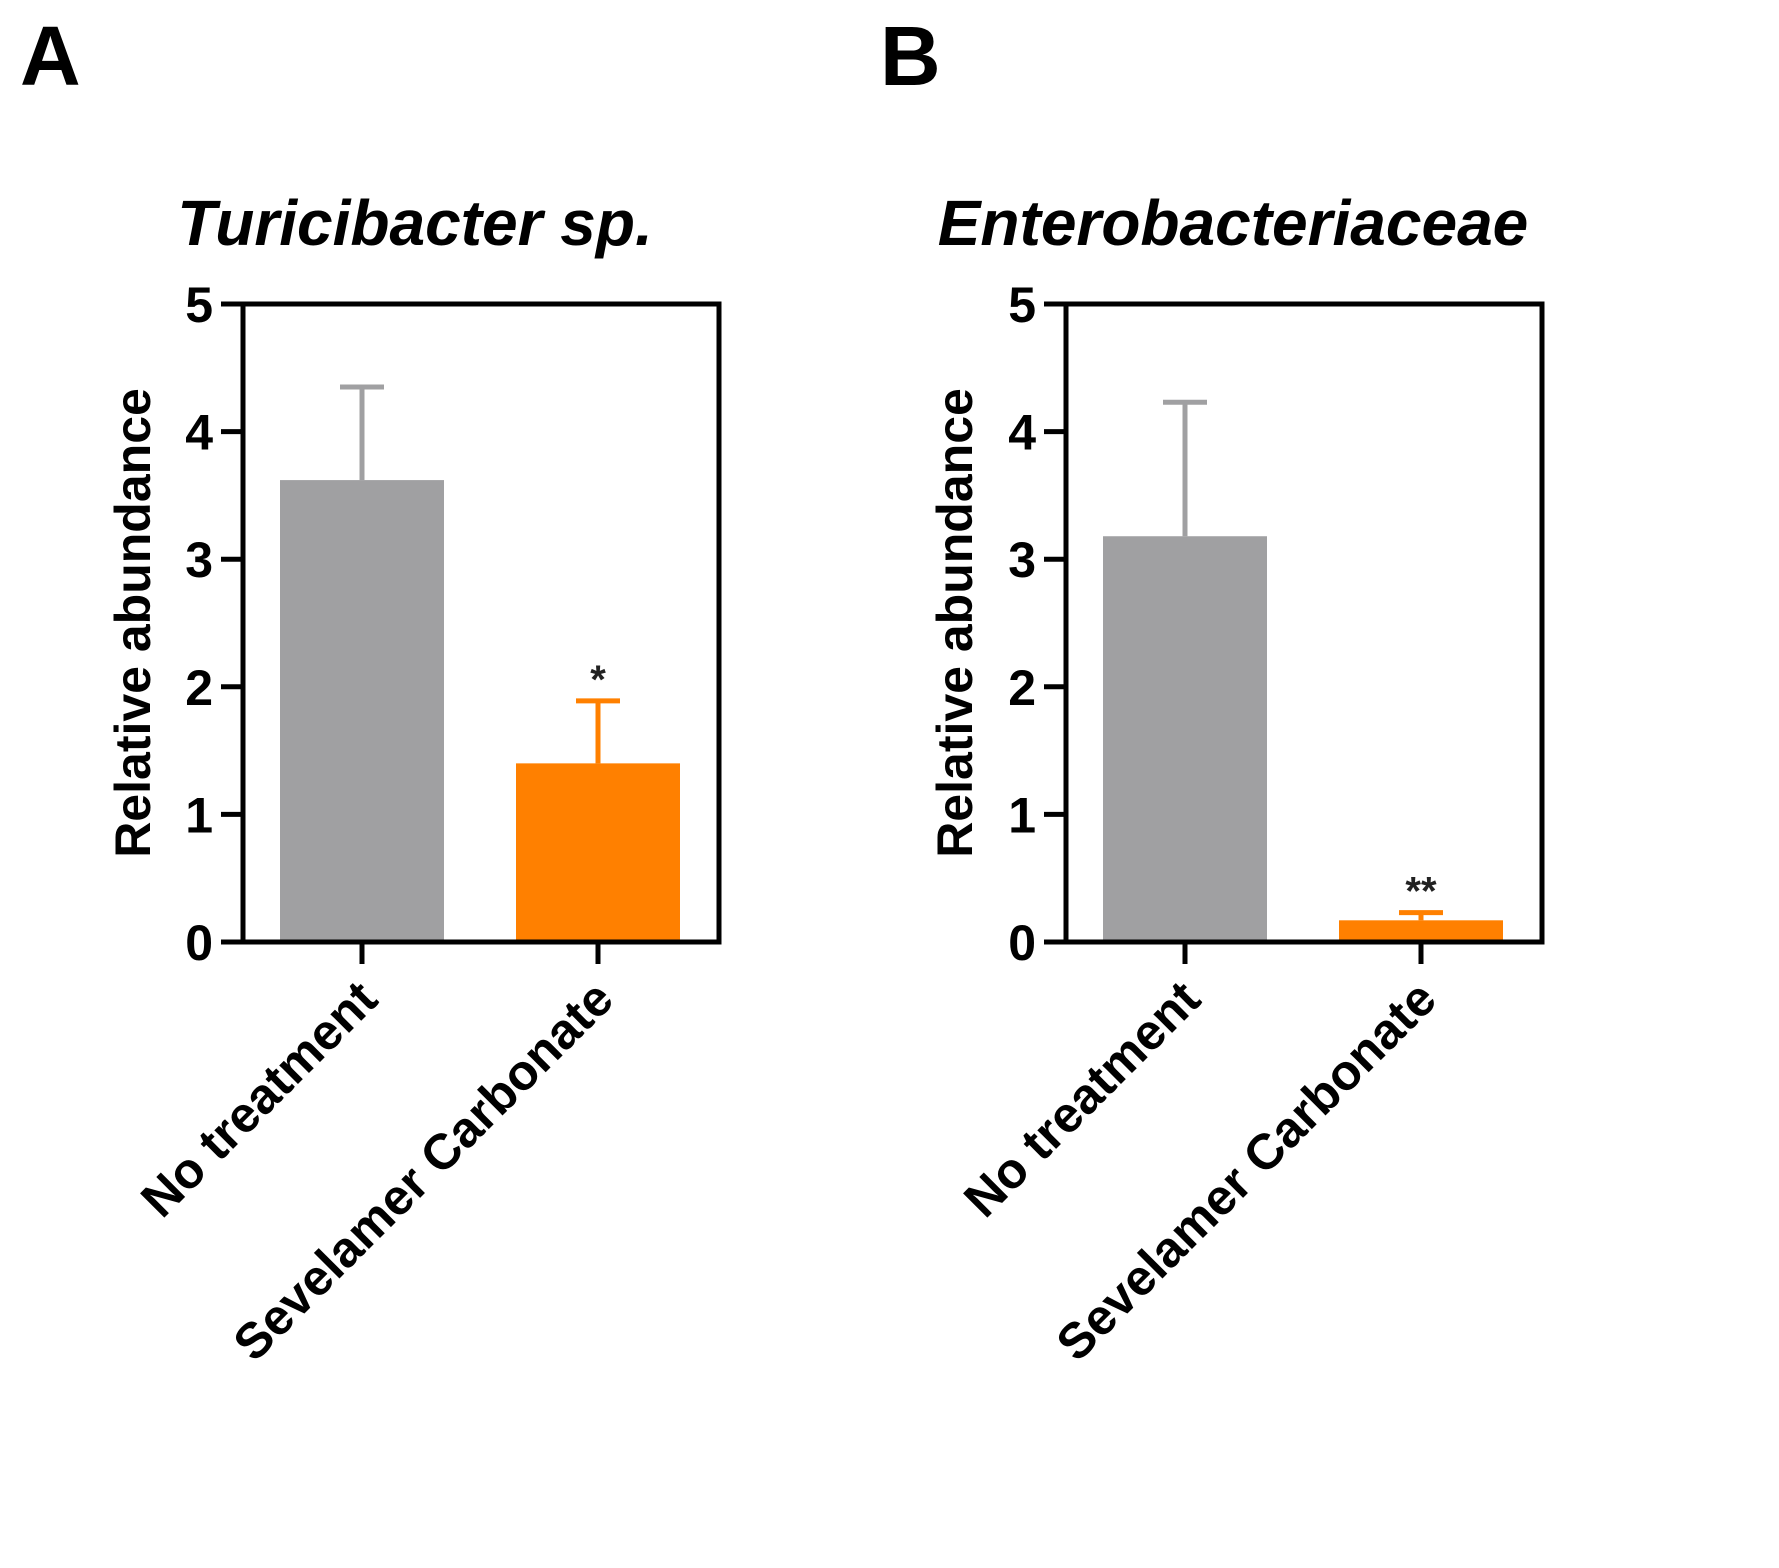 This screenshot has width=1779, height=1568. What do you see at coordinates (414, 223) in the screenshot?
I see `chart-title-a: Turicibacter sp.` at bounding box center [414, 223].